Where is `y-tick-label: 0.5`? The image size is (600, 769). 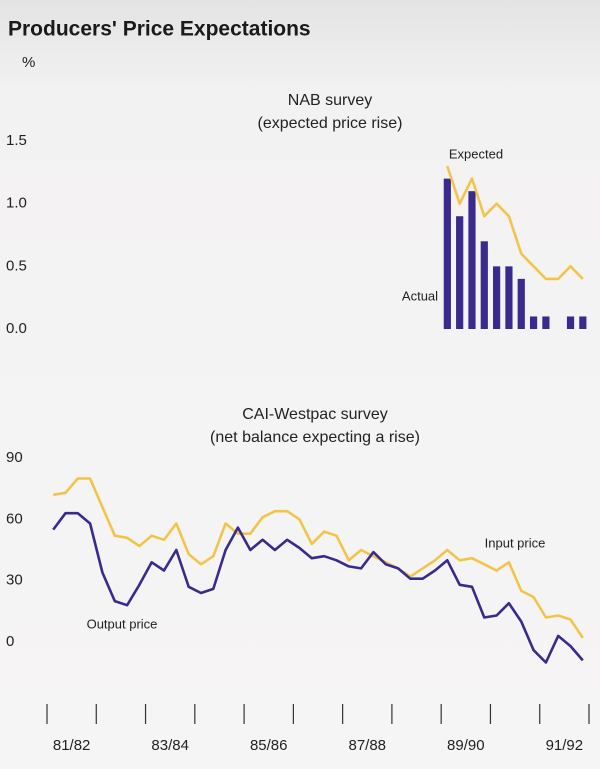
y-tick-label: 0.5 is located at coordinates (16, 265).